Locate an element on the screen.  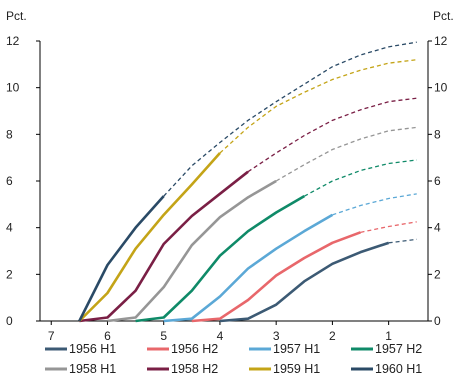
legend-item: 1959 H1 is located at coordinates (284, 369).